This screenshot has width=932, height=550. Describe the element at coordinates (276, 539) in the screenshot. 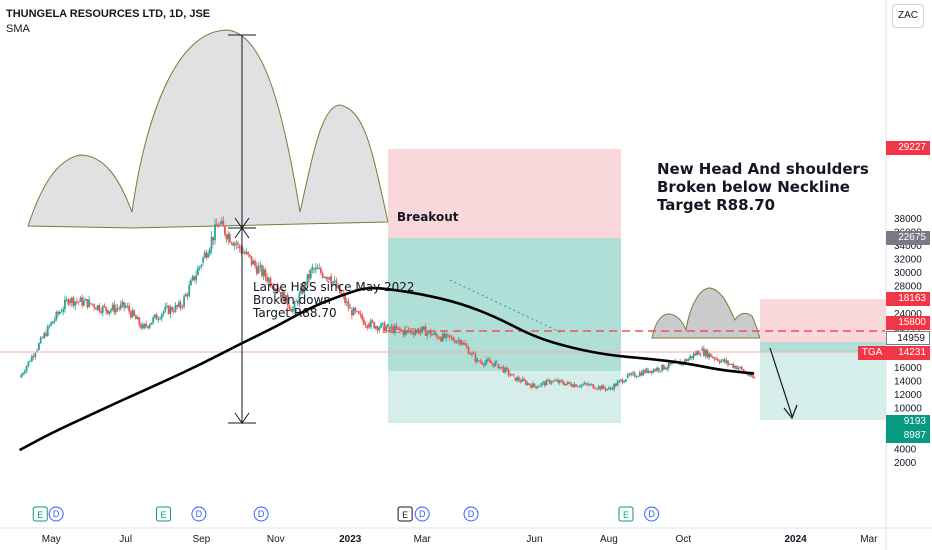

I see `x-tick-label: Nov` at that location.